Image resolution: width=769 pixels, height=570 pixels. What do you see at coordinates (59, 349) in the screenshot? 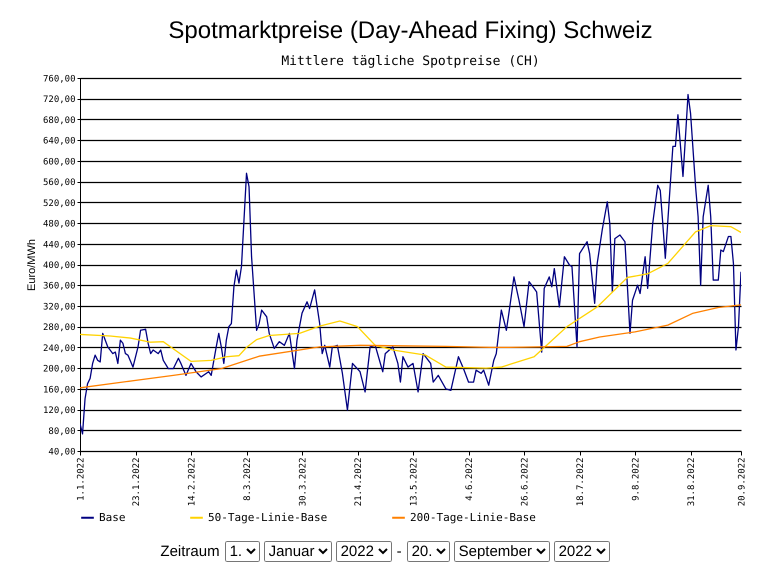
I see `y-tick-label: 240,00` at bounding box center [59, 349].